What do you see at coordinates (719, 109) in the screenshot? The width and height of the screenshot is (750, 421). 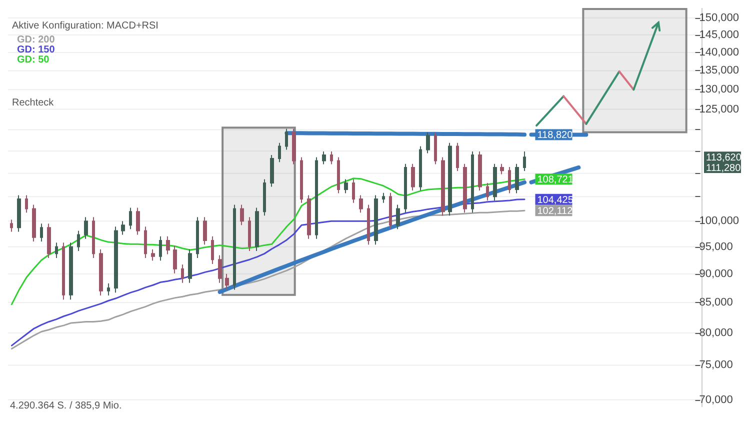 I see `y-tick-label: 125,000` at bounding box center [719, 109].